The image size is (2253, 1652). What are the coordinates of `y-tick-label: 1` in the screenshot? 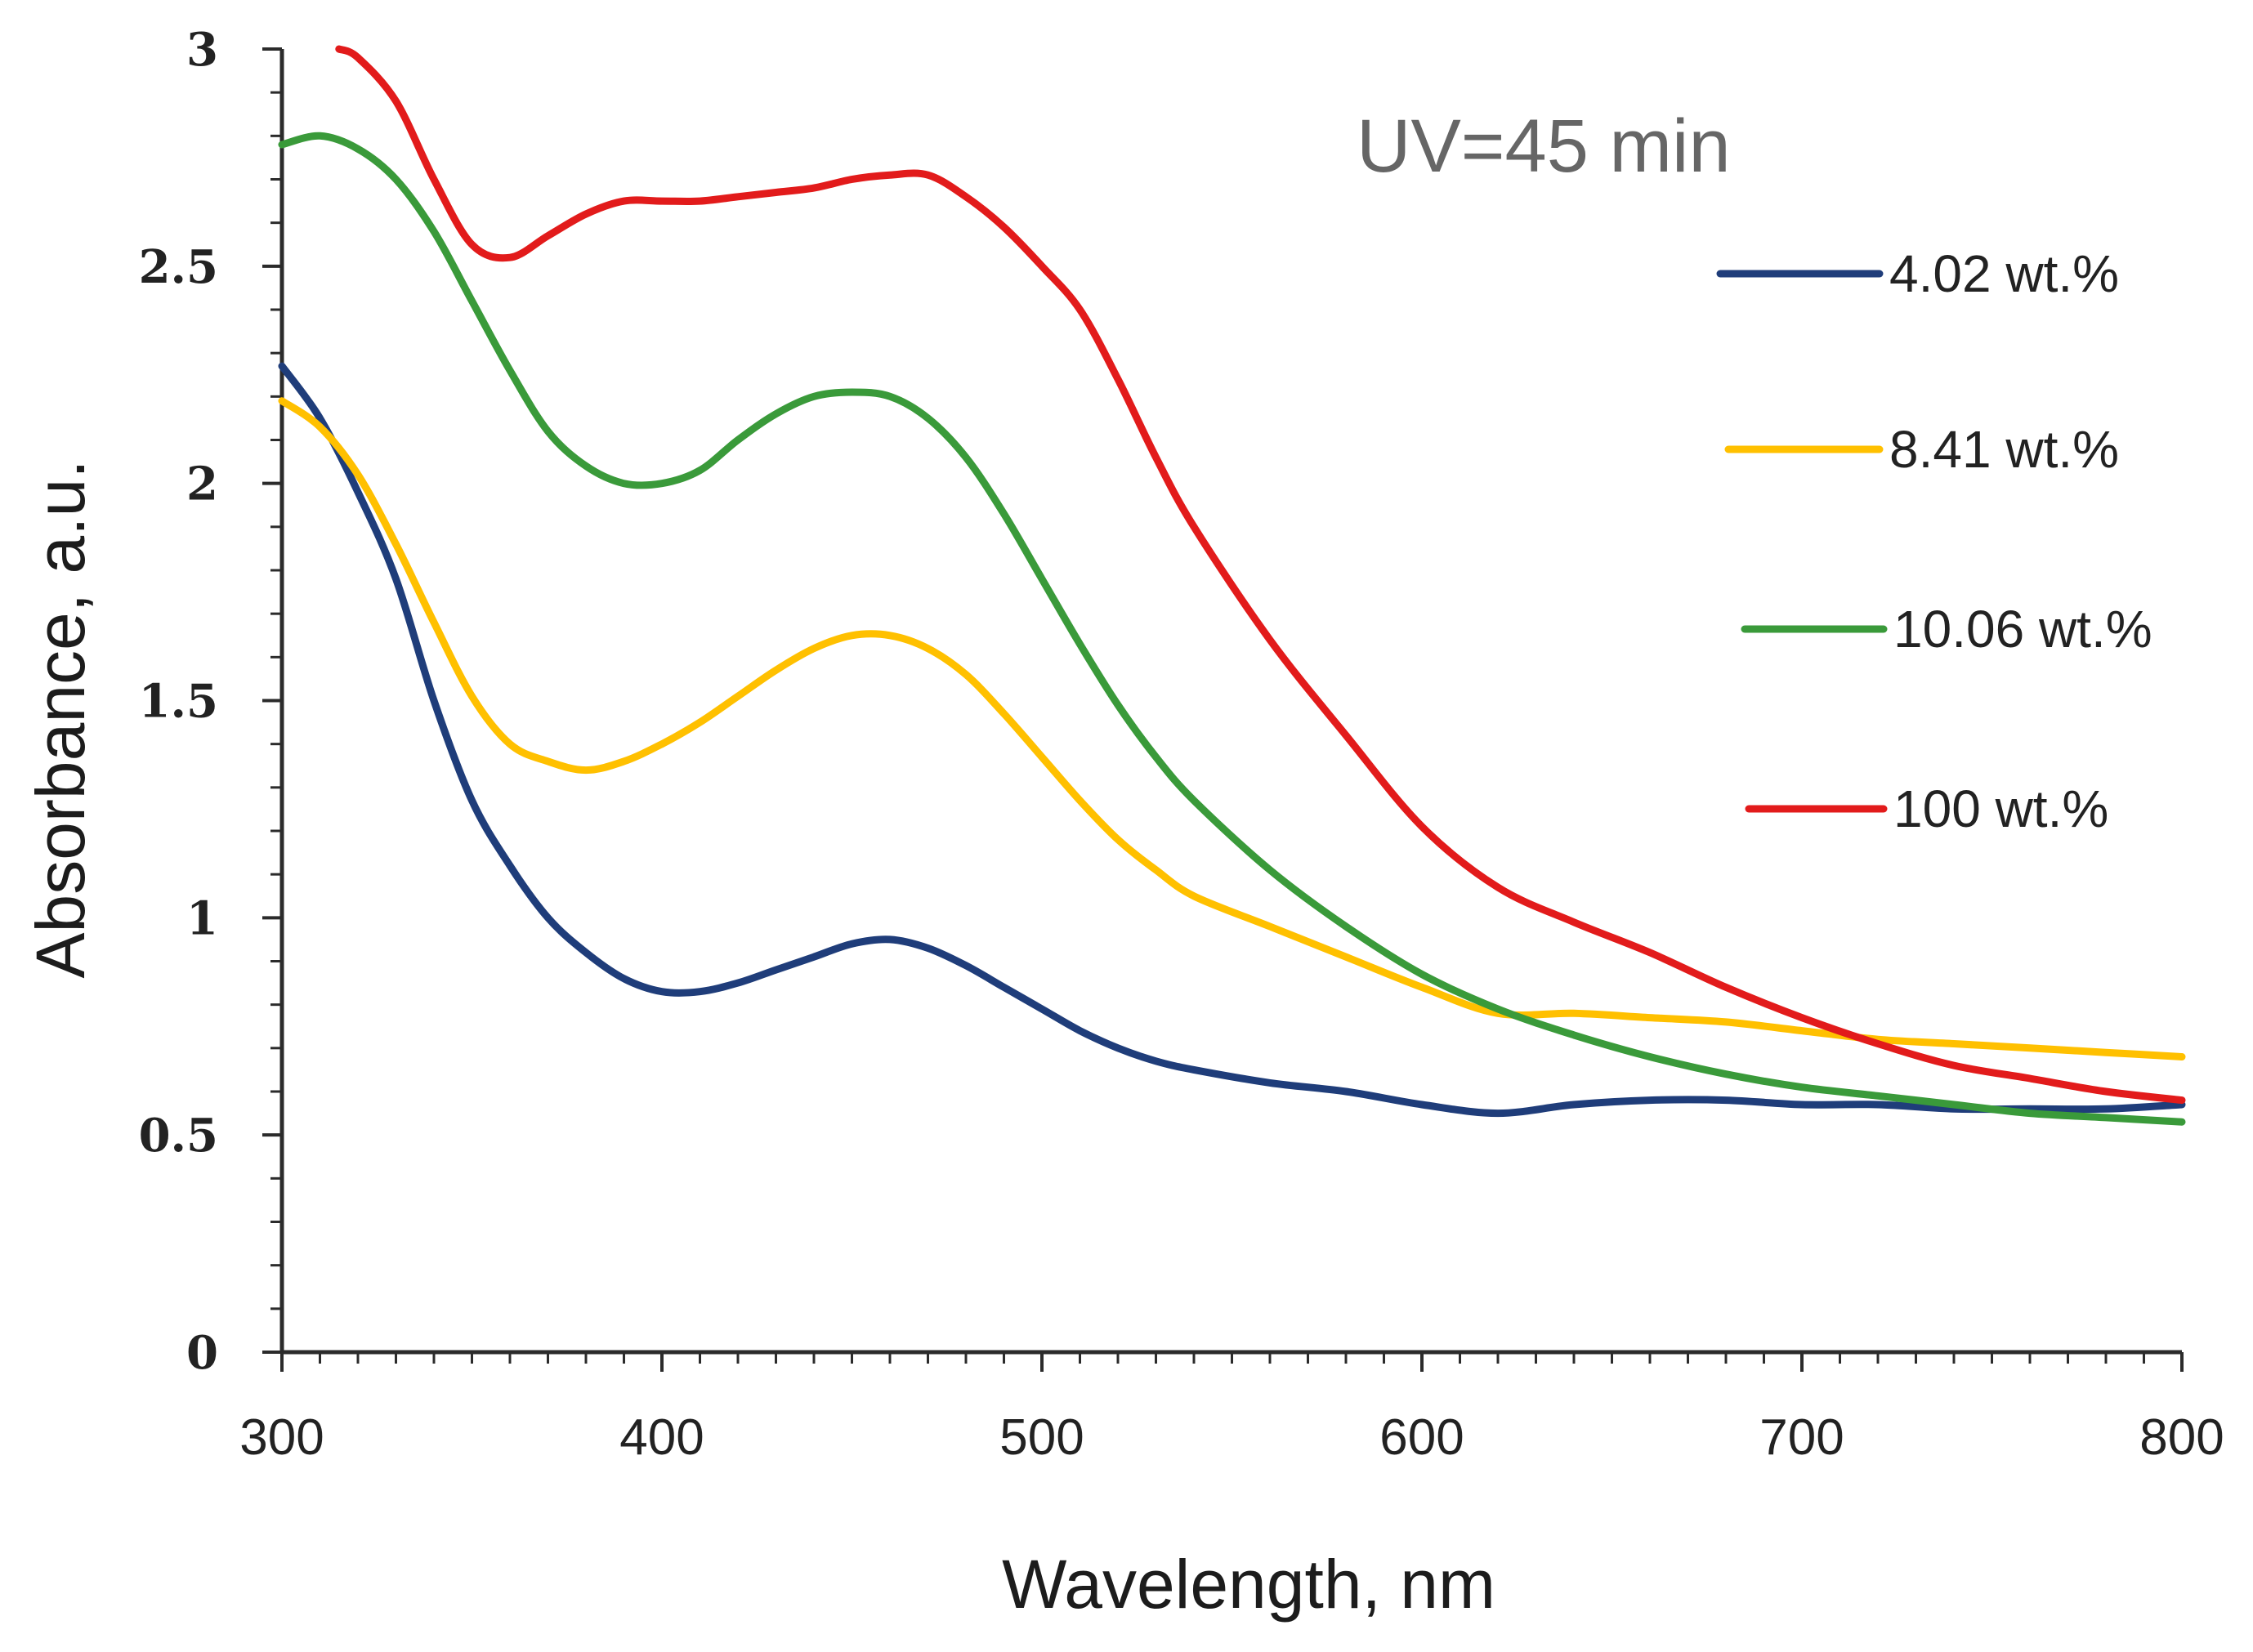 It's located at (202, 918).